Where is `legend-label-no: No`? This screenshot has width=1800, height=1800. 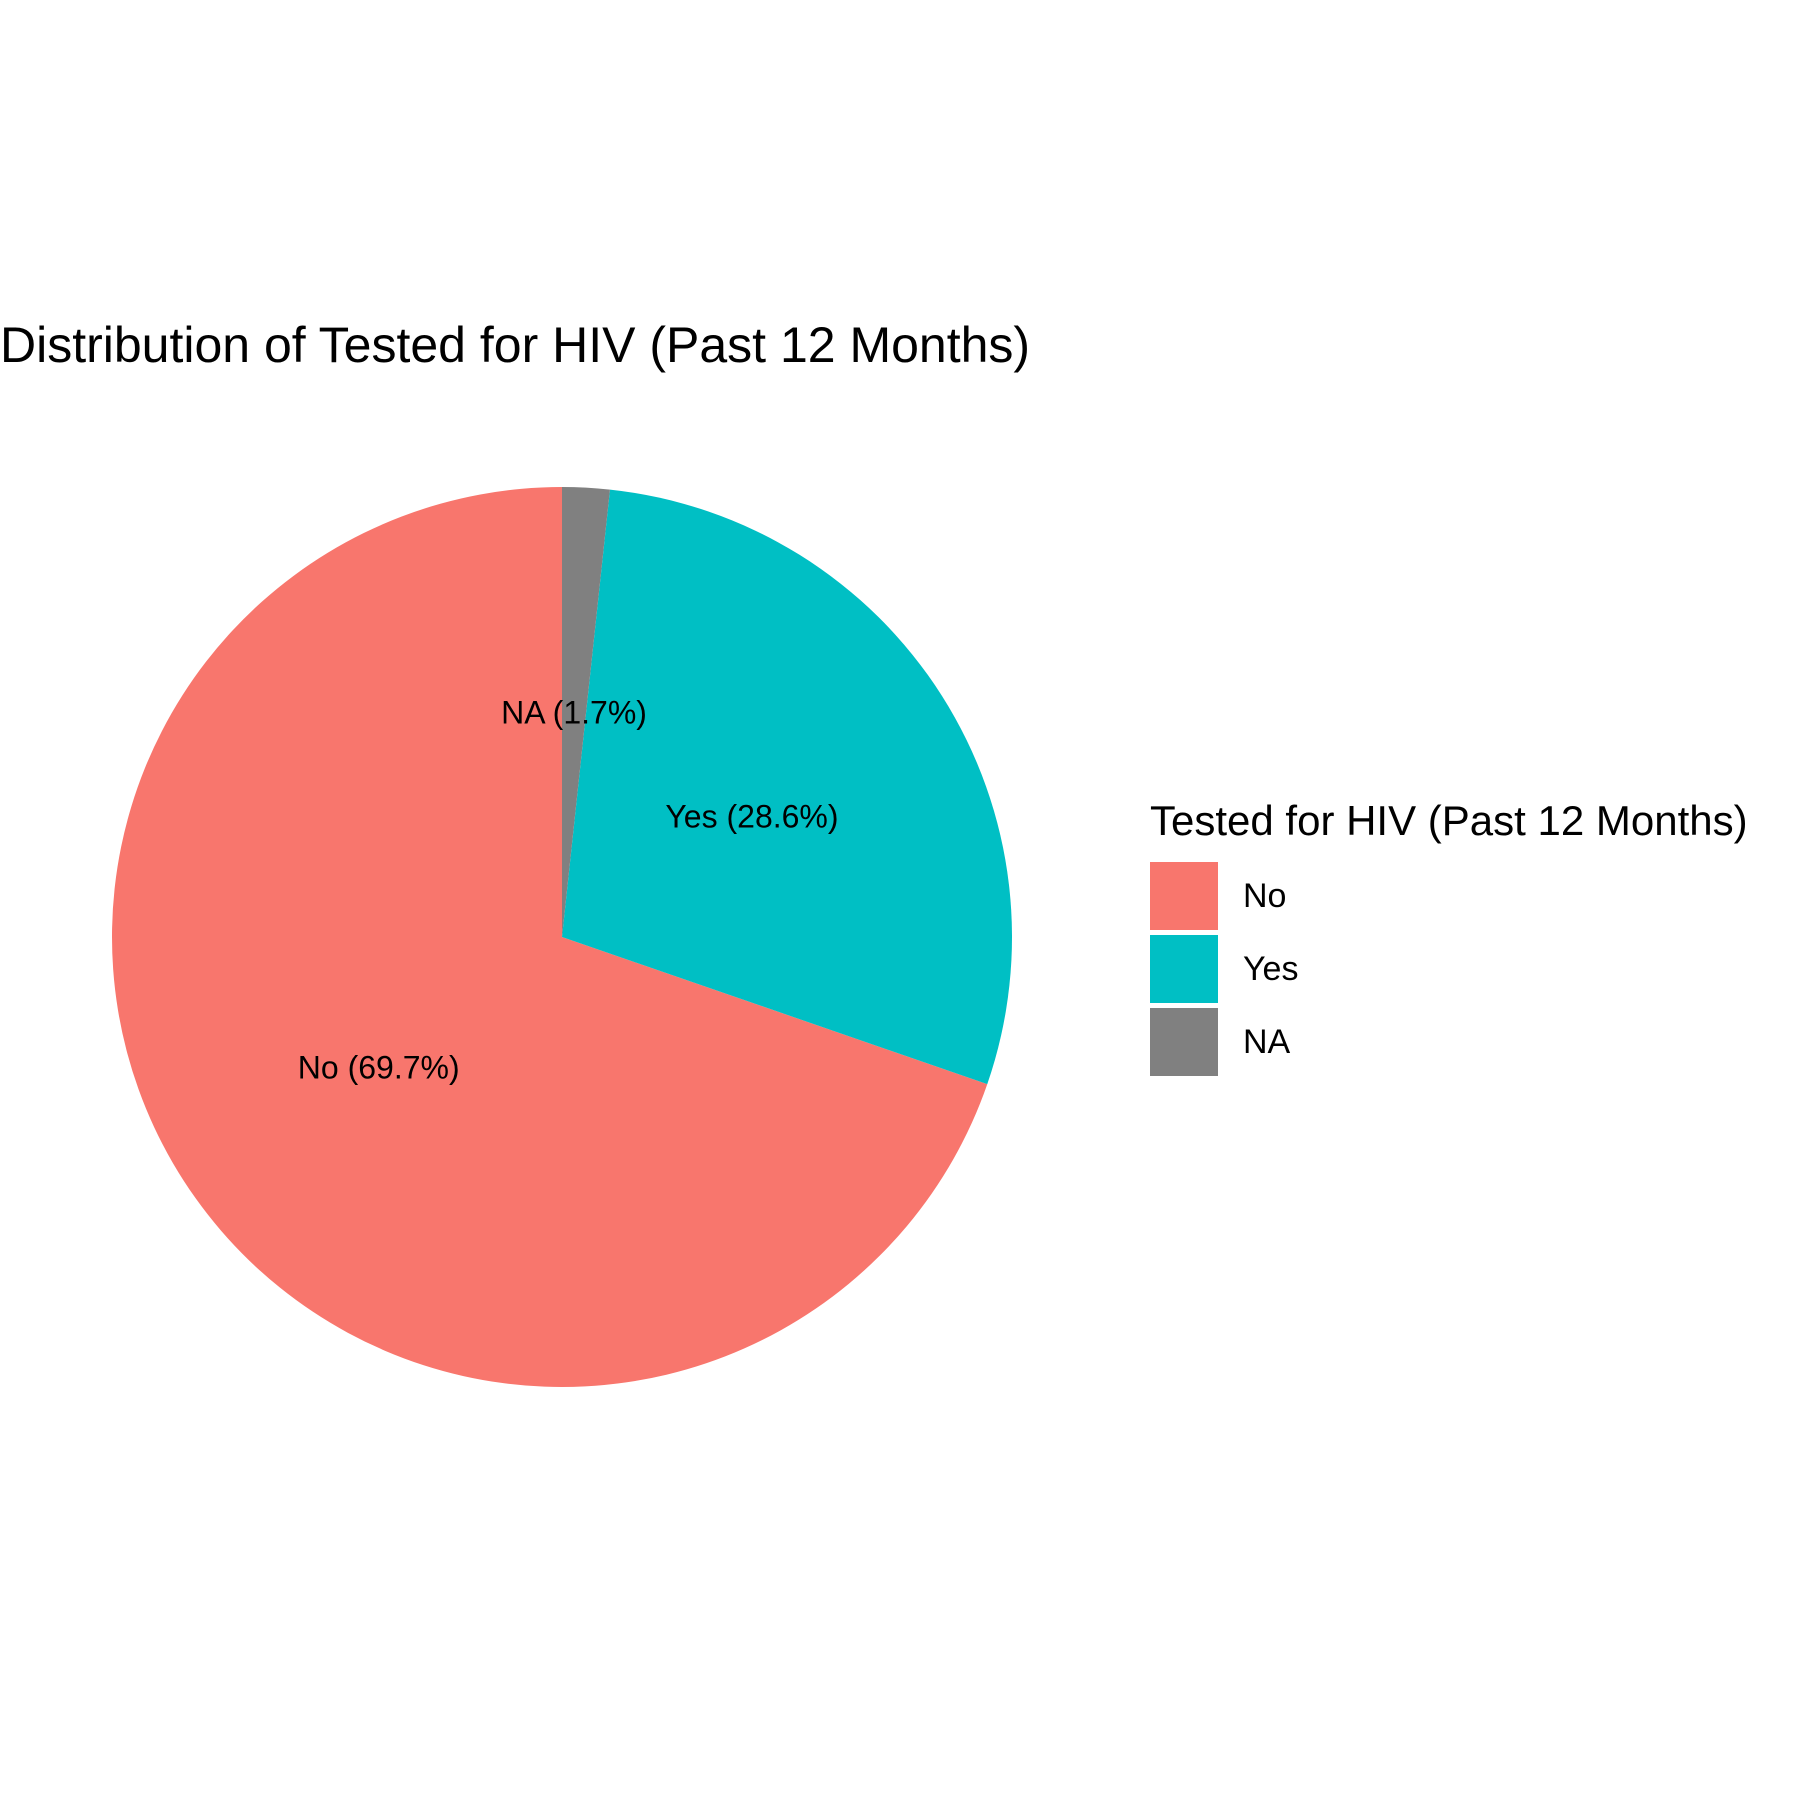
legend-label-no: No is located at coordinates (1264, 896).